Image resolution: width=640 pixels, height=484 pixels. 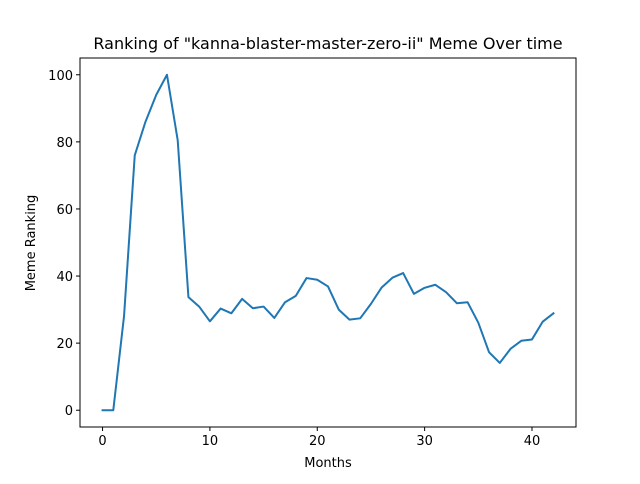 What do you see at coordinates (317, 441) in the screenshot?
I see `x-tick-label: 20` at bounding box center [317, 441].